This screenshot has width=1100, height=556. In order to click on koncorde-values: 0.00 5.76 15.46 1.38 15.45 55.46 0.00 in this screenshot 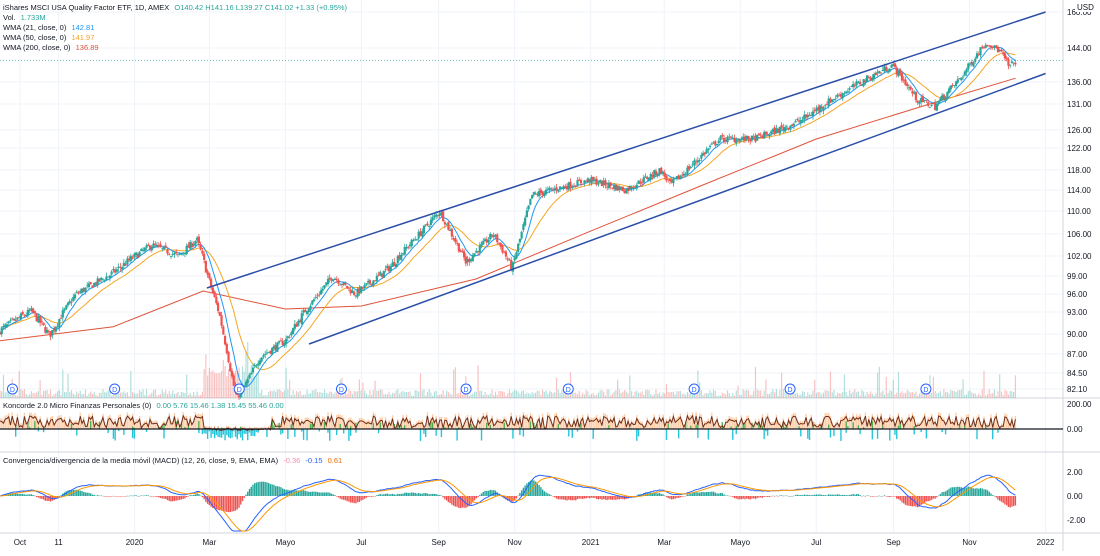, I will do `click(220, 405)`.